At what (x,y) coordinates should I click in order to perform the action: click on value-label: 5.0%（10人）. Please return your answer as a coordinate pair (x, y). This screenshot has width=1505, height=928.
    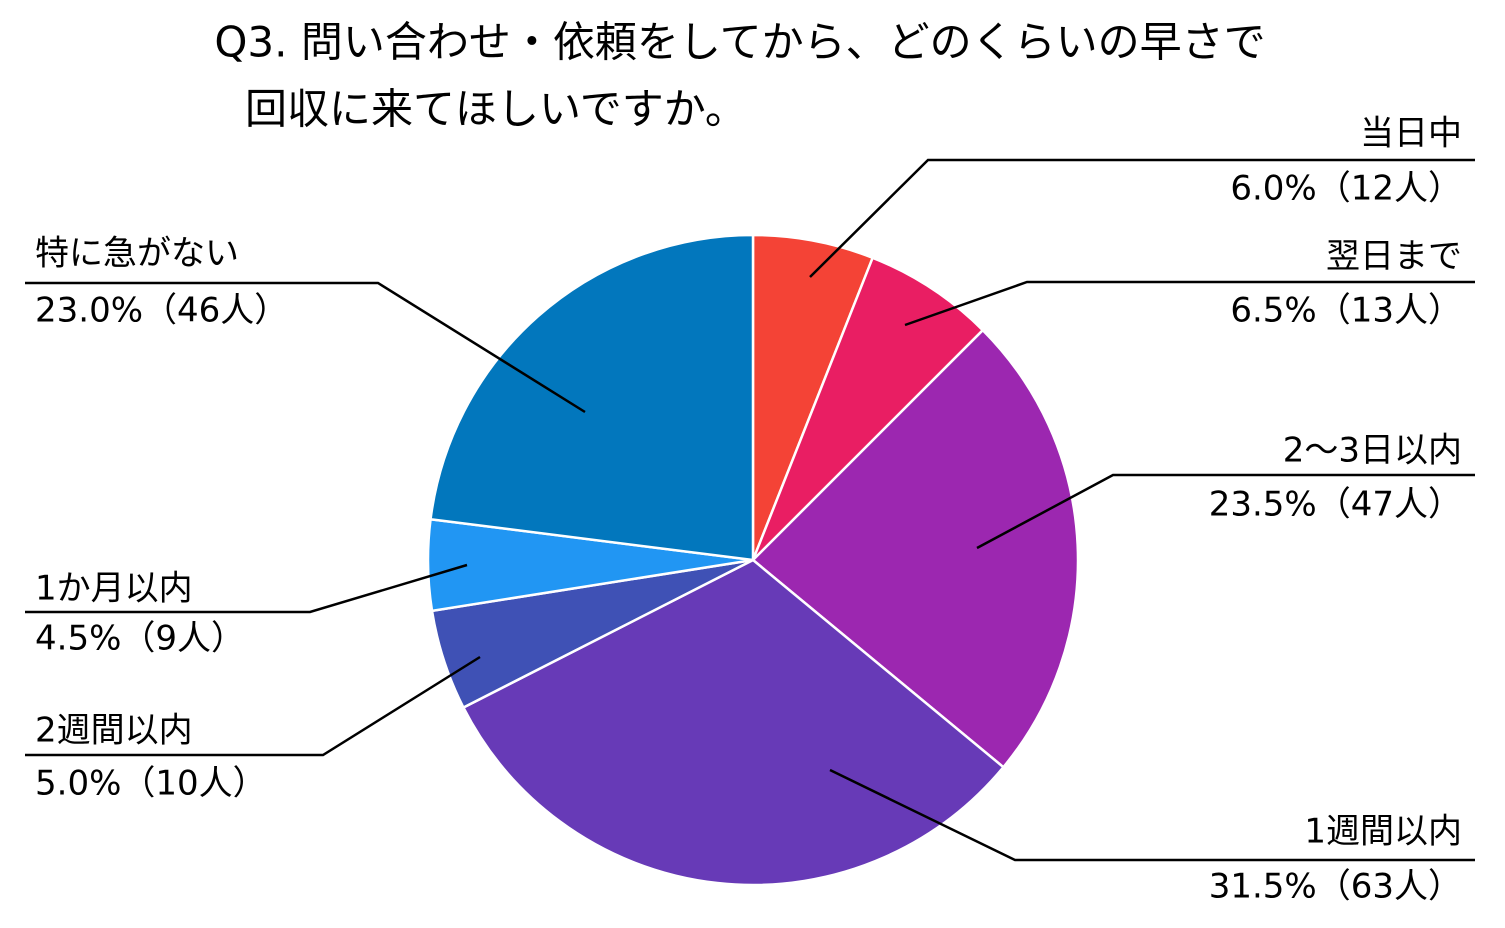
    Looking at the image, I should click on (151, 784).